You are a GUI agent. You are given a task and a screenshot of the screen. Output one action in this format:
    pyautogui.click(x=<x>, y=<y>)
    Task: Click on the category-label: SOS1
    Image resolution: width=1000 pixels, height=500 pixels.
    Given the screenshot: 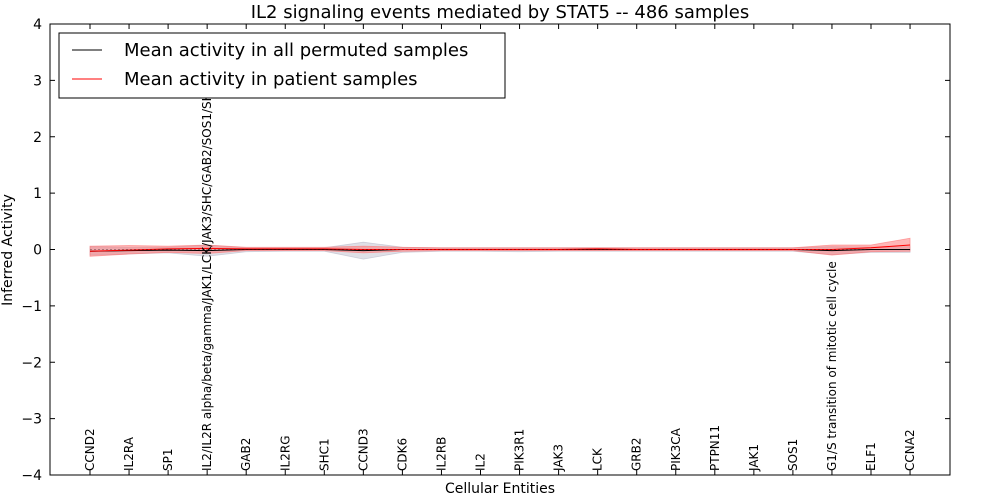 What is the action you would take?
    pyautogui.click(x=793, y=455)
    